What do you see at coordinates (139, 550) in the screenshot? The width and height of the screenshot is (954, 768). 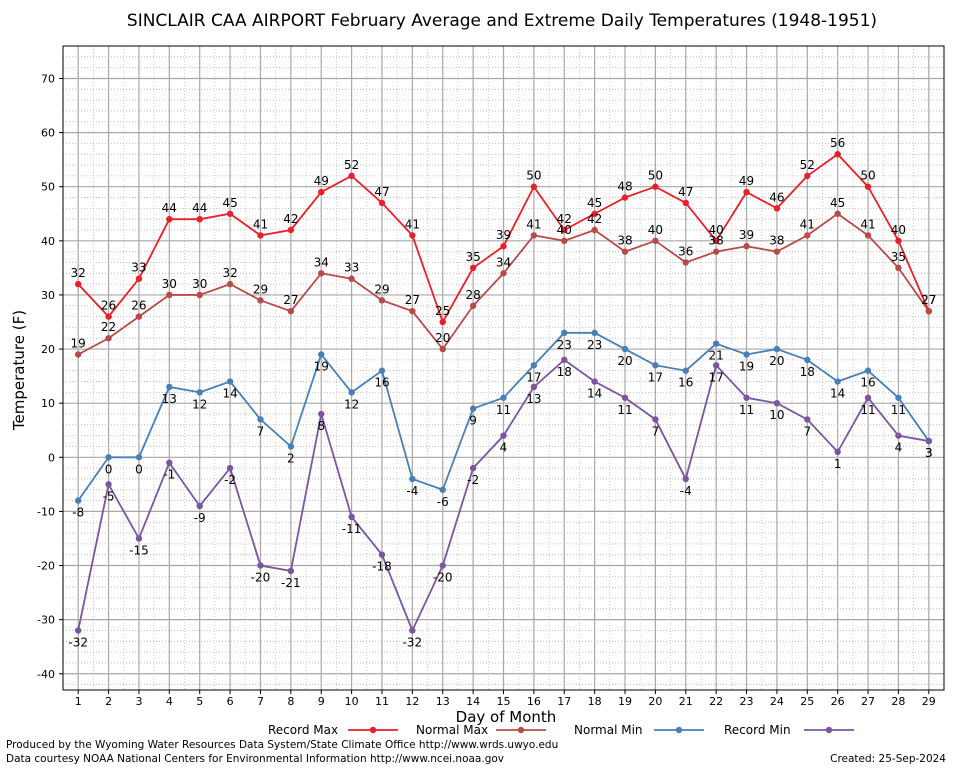 I see `data-label: -15` at bounding box center [139, 550].